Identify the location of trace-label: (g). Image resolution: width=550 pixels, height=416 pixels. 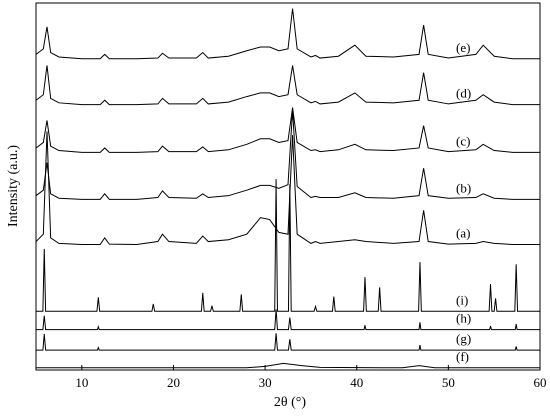
(463, 338).